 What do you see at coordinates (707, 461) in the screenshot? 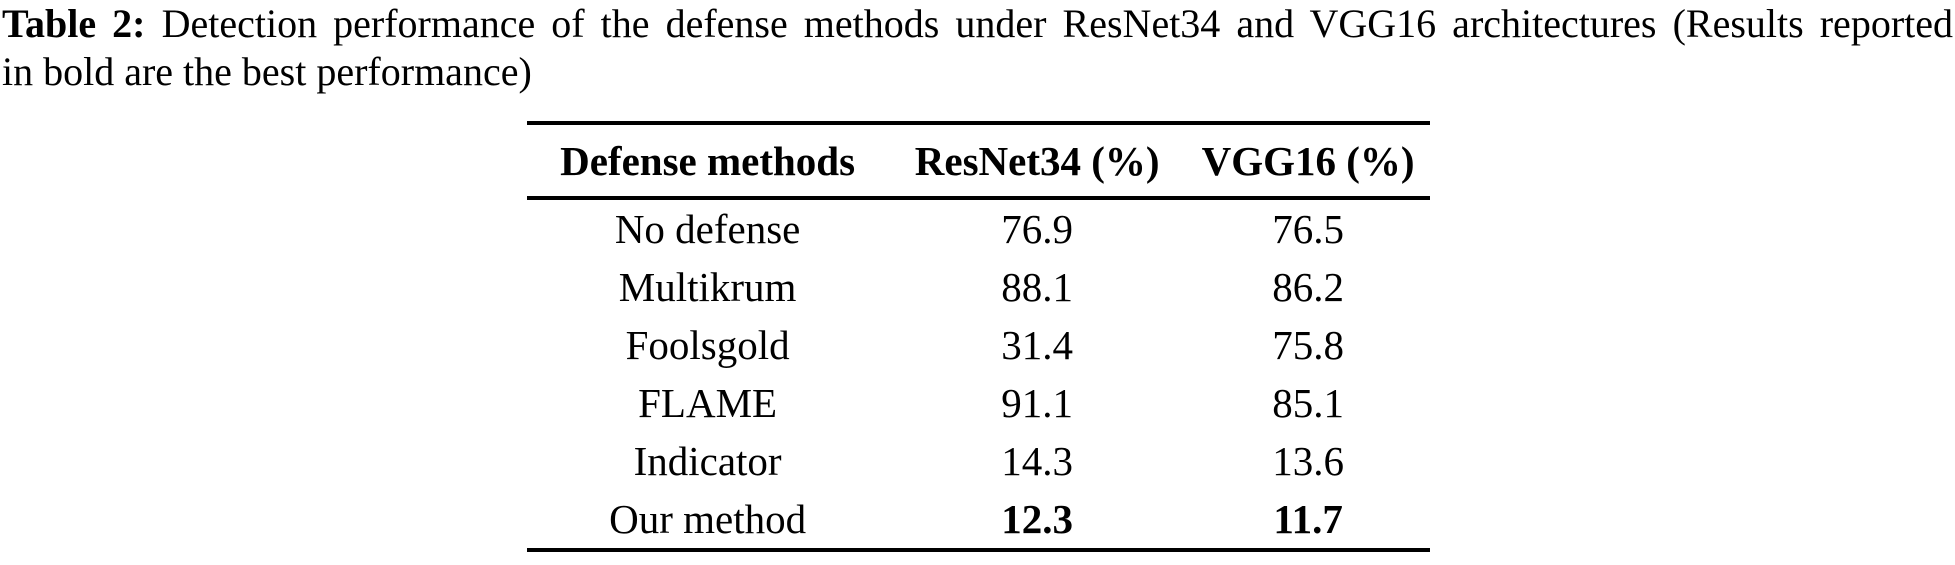
I see `method-cell: Indicator` at bounding box center [707, 461].